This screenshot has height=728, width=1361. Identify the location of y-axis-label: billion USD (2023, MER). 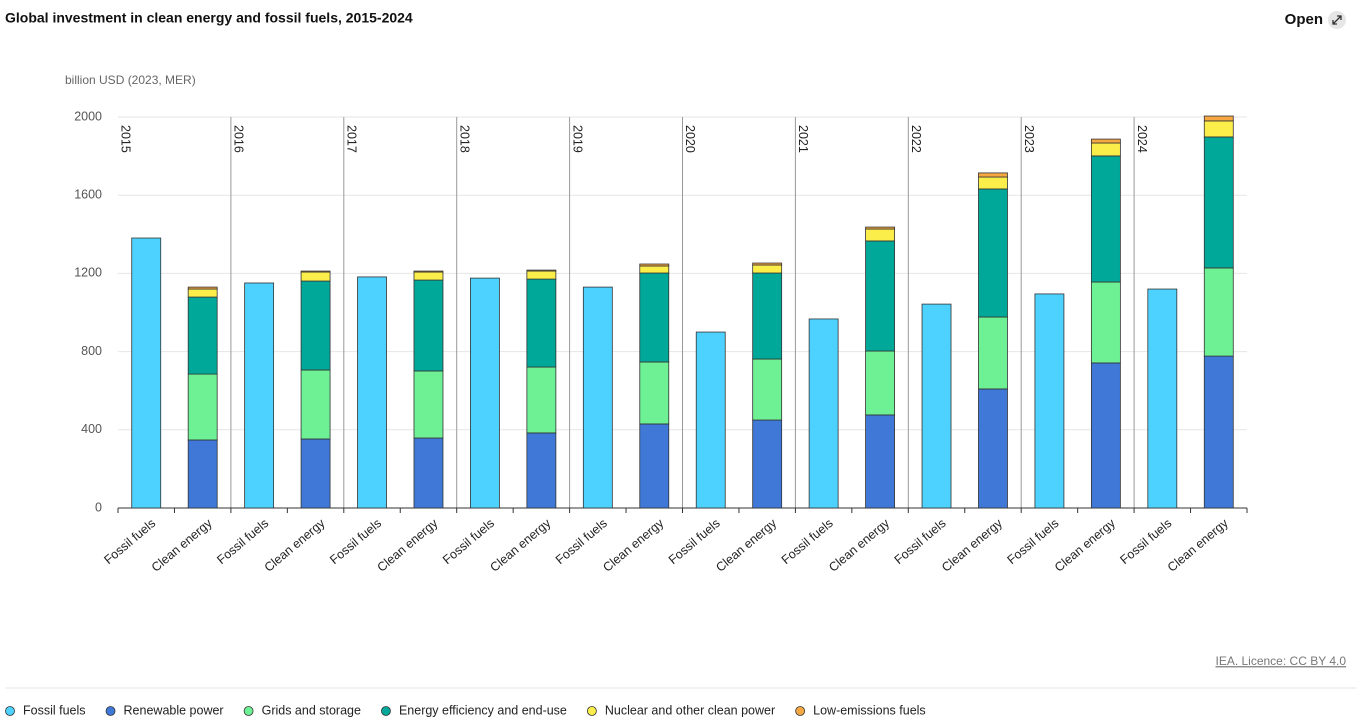
(130, 80).